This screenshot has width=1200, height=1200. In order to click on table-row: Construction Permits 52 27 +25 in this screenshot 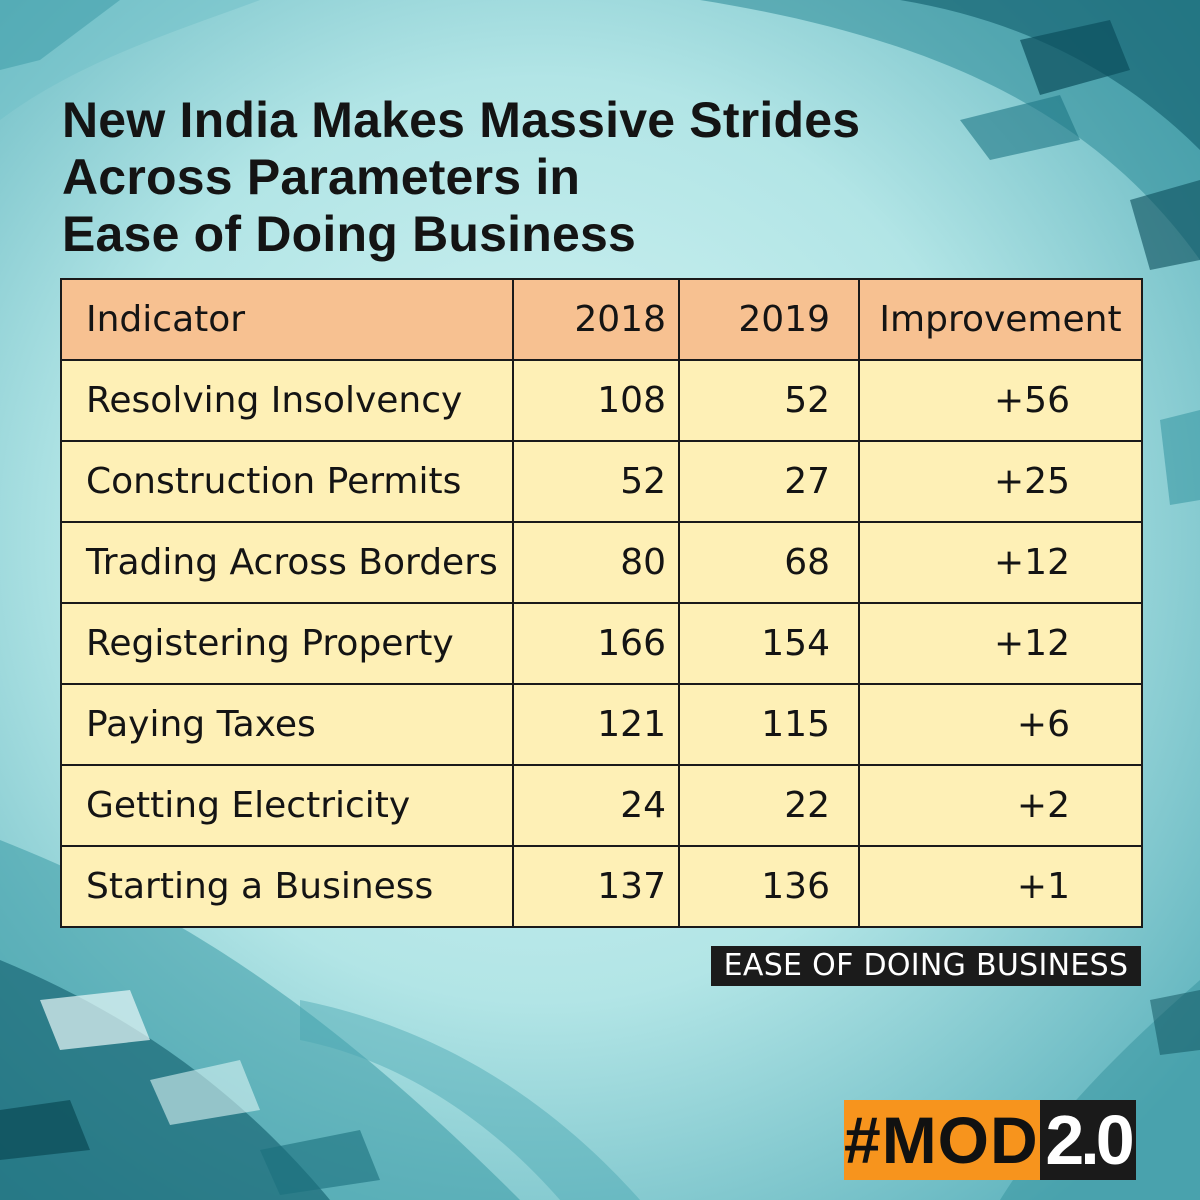, I will do `click(601, 481)`.